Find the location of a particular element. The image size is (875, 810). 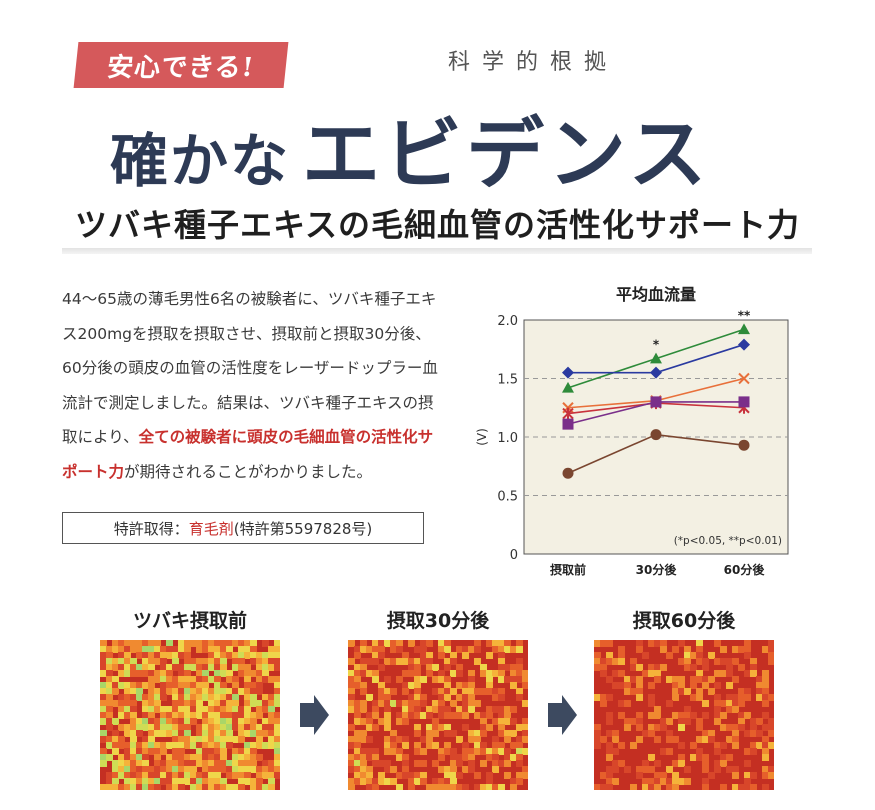

significance-marker: * is located at coordinates (656, 345).